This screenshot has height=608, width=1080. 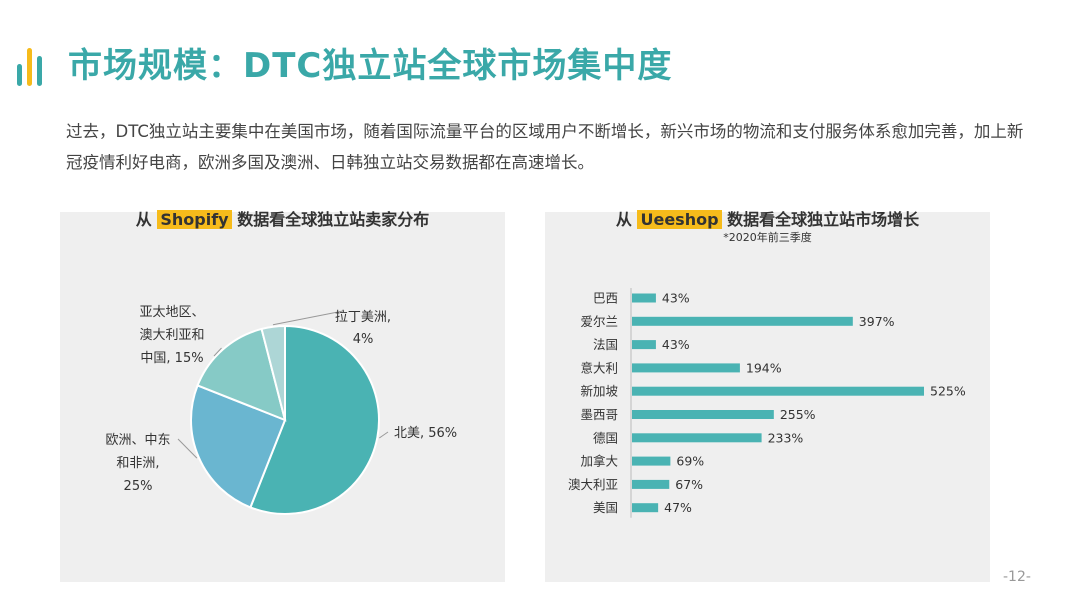 I want to click on bar-chart-title: 从 Ueeshop 数据看全球独立站市场增长, so click(x=767, y=218).